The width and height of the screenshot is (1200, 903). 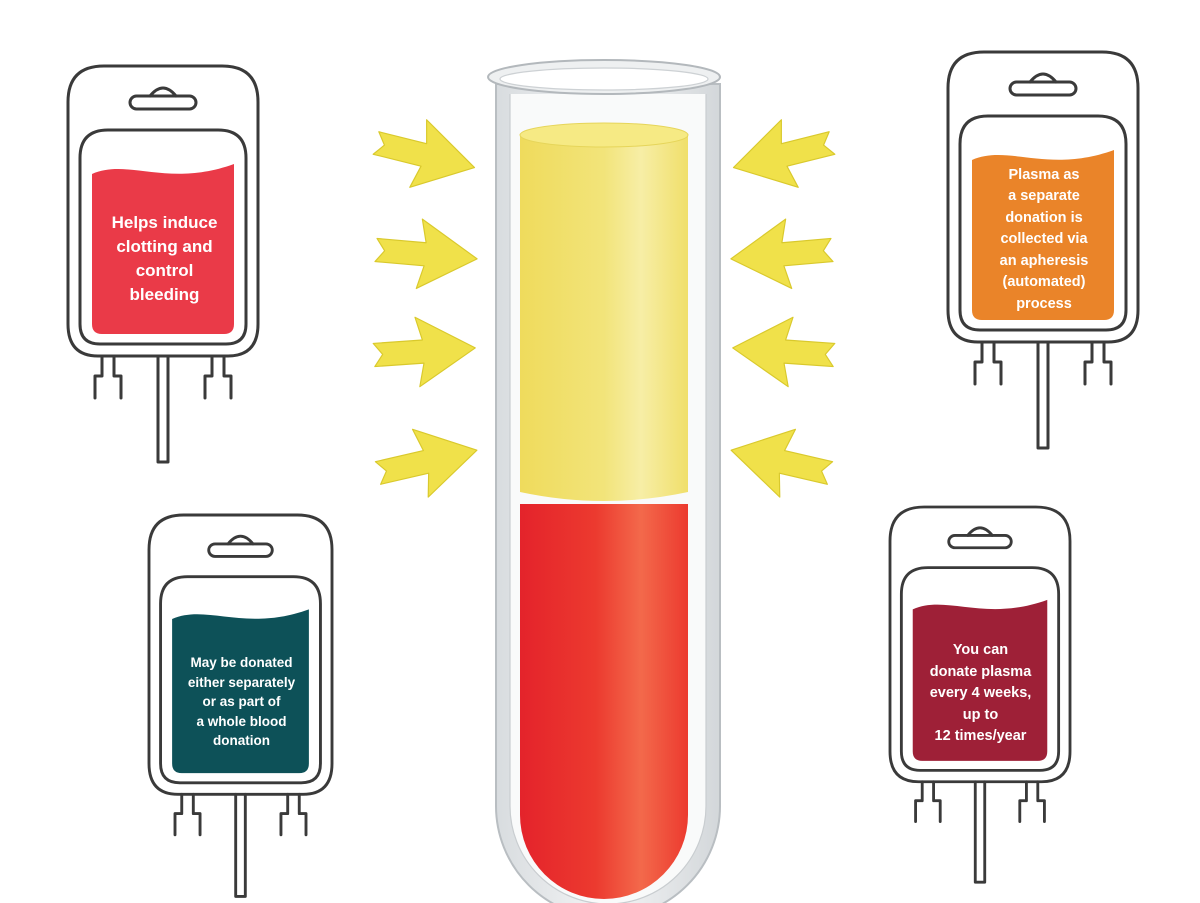 What do you see at coordinates (980, 650) in the screenshot?
I see `bag-text-line: You can` at bounding box center [980, 650].